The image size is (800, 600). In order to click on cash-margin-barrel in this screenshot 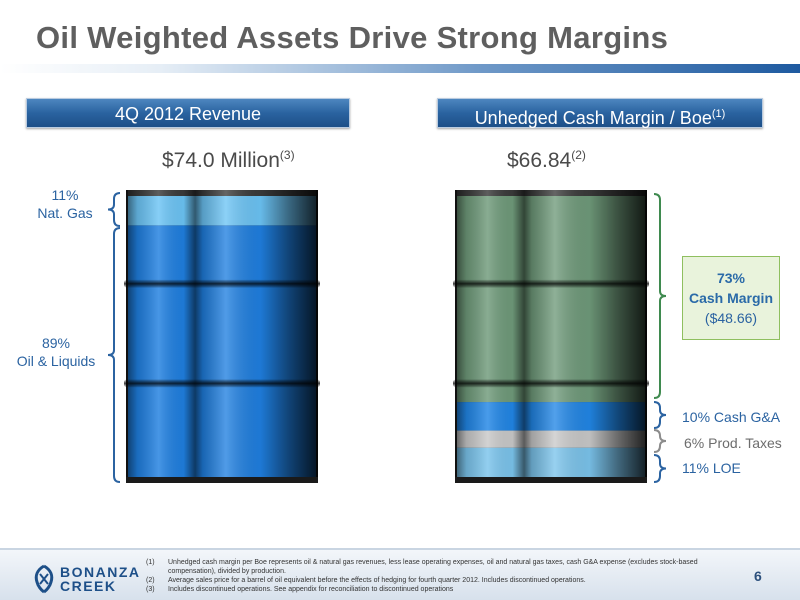, I will do `click(551, 336)`.